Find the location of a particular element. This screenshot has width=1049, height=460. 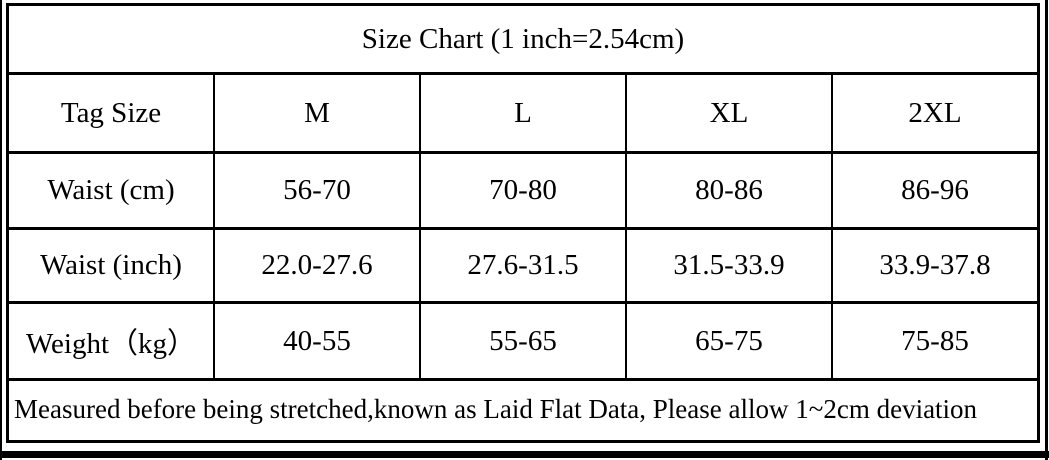

row-label: Weight（kg） is located at coordinates (111, 344).